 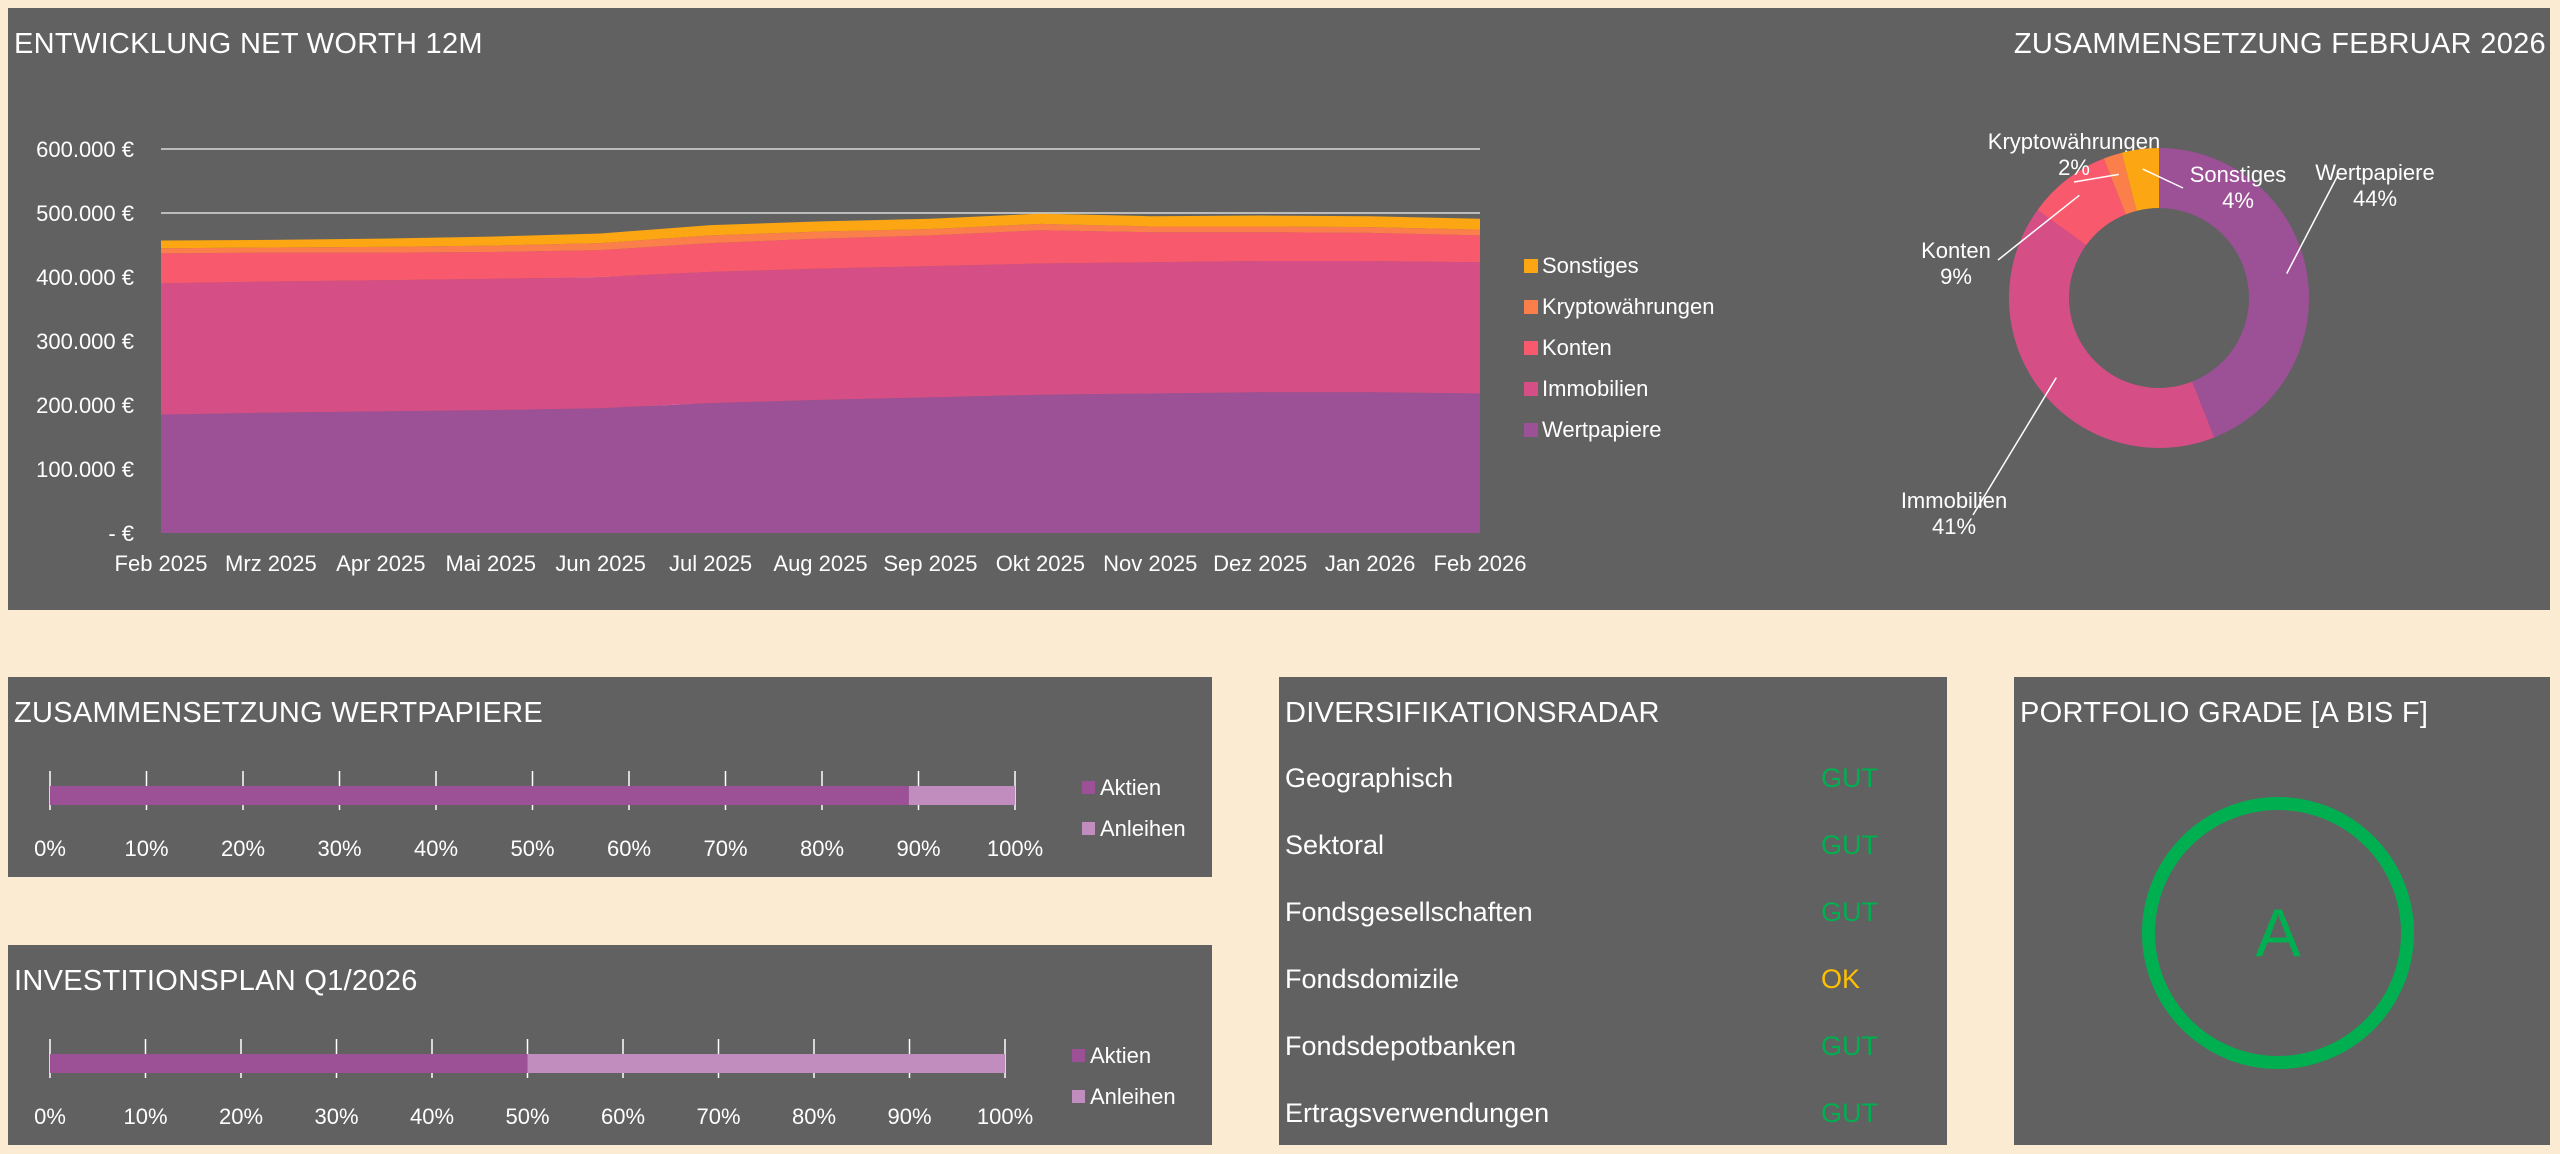 I want to click on donut-slice-sonstiges, so click(x=2140, y=179).